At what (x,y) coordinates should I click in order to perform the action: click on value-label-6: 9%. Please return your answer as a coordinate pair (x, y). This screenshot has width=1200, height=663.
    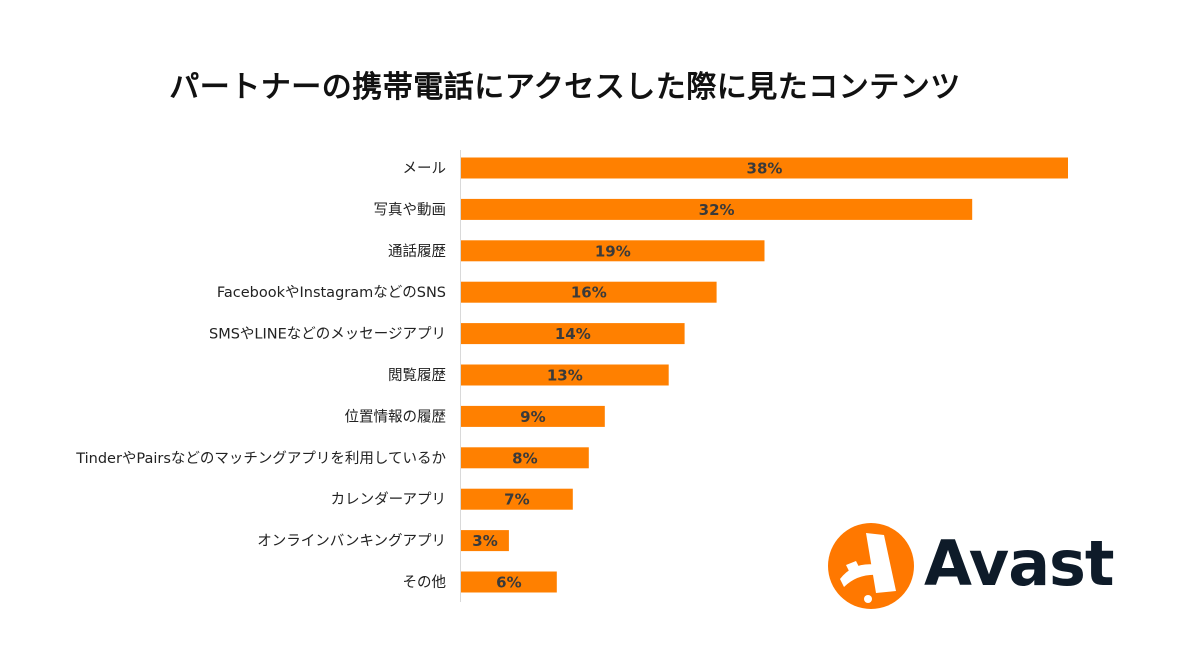
    Looking at the image, I should click on (532, 417).